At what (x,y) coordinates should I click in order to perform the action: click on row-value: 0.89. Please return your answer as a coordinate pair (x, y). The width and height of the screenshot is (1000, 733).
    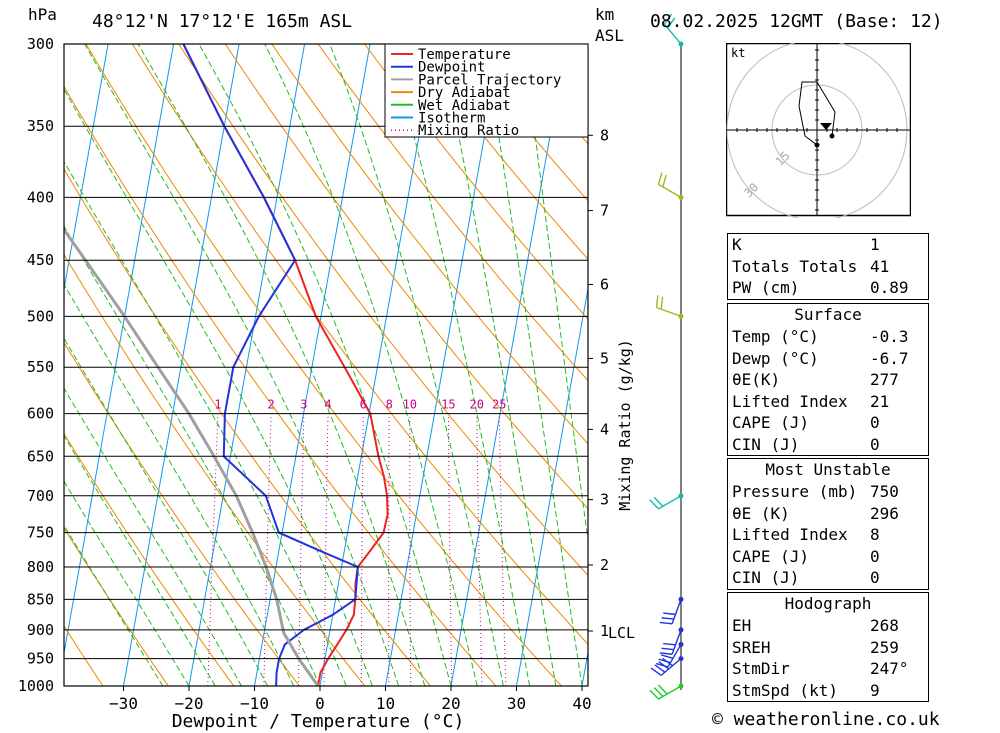
    Looking at the image, I should click on (889, 287).